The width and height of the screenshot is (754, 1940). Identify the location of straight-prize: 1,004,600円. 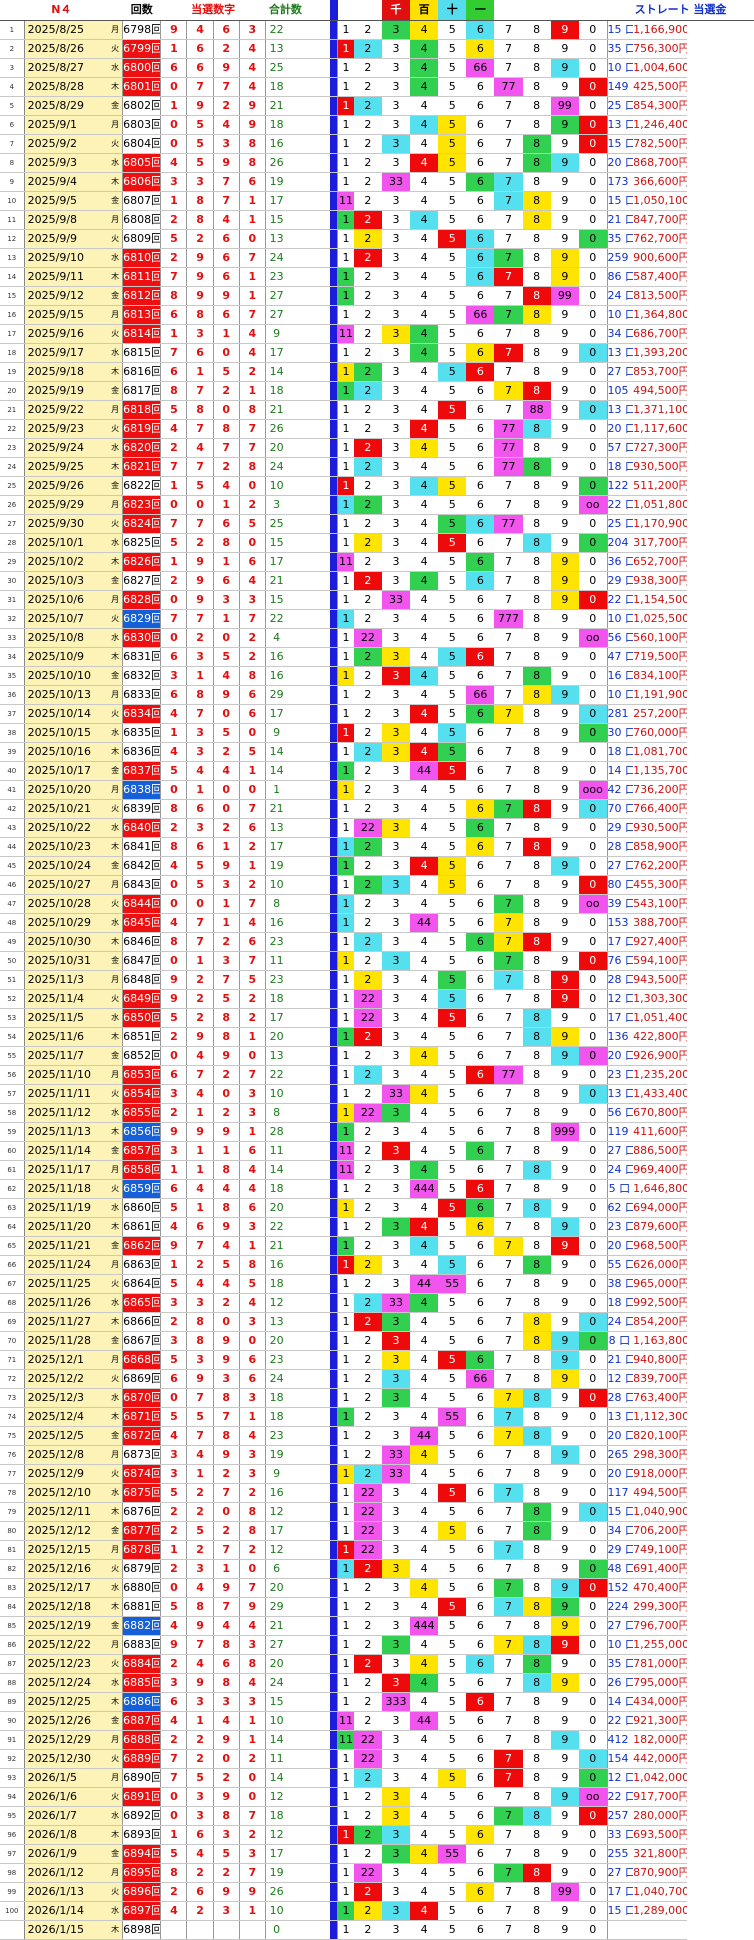
(660, 68).